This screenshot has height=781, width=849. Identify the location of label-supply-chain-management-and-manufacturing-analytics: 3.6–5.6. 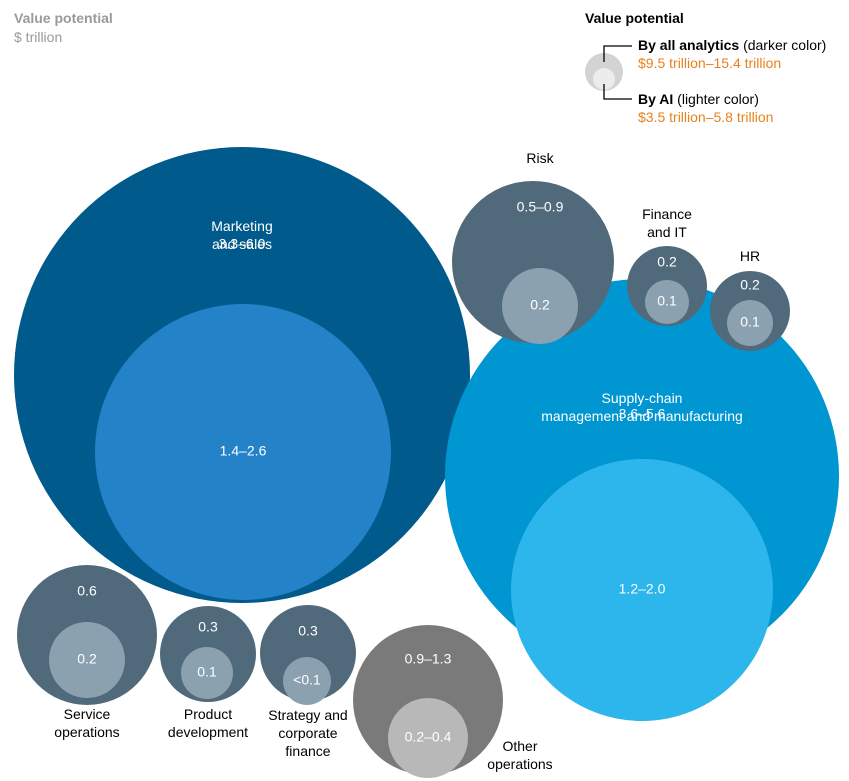
(642, 414).